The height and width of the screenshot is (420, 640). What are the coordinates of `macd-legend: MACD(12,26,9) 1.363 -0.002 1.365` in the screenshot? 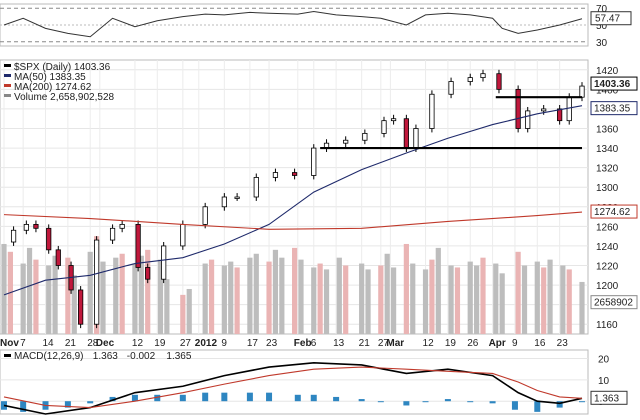 It's located at (98, 356).